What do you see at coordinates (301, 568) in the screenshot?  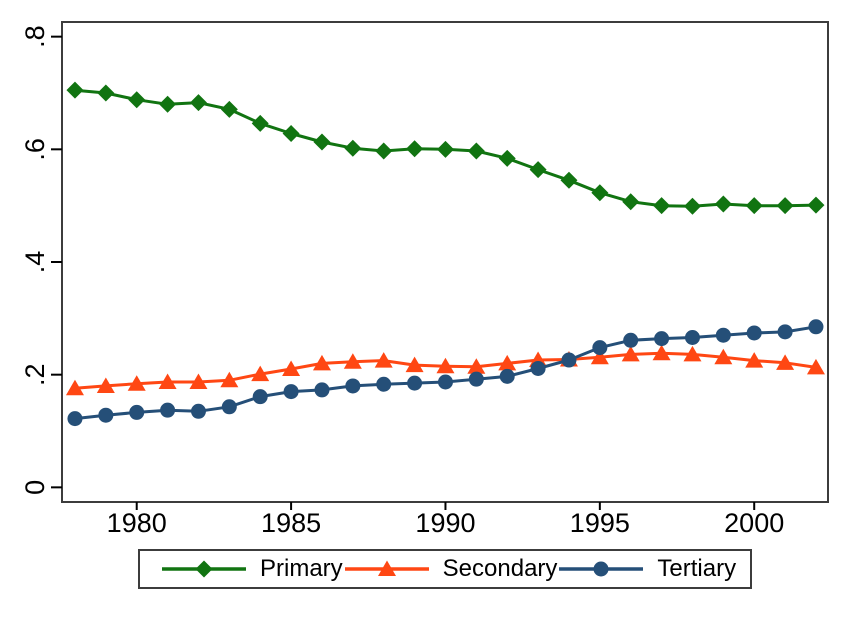 I see `legend-label-primary: Primary` at bounding box center [301, 568].